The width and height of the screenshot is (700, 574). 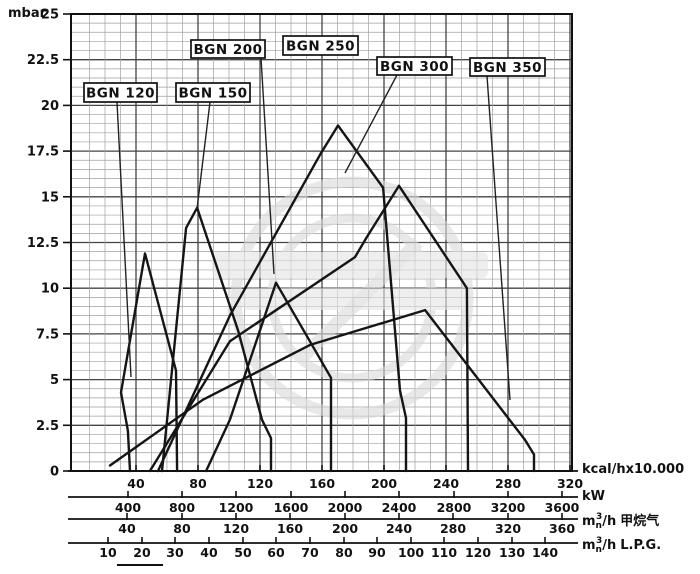 I want to click on x-scale-kw: 400 800 1200 1600 2000 2400 2800 3200 3600, so click(x=324, y=503).